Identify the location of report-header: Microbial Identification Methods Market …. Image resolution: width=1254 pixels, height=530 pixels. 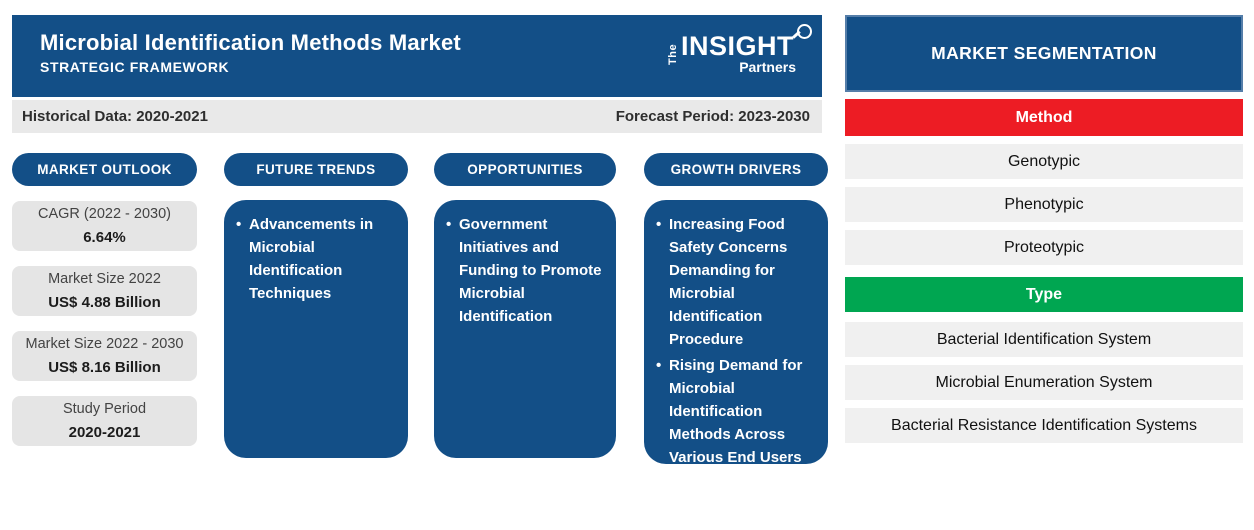
(417, 56).